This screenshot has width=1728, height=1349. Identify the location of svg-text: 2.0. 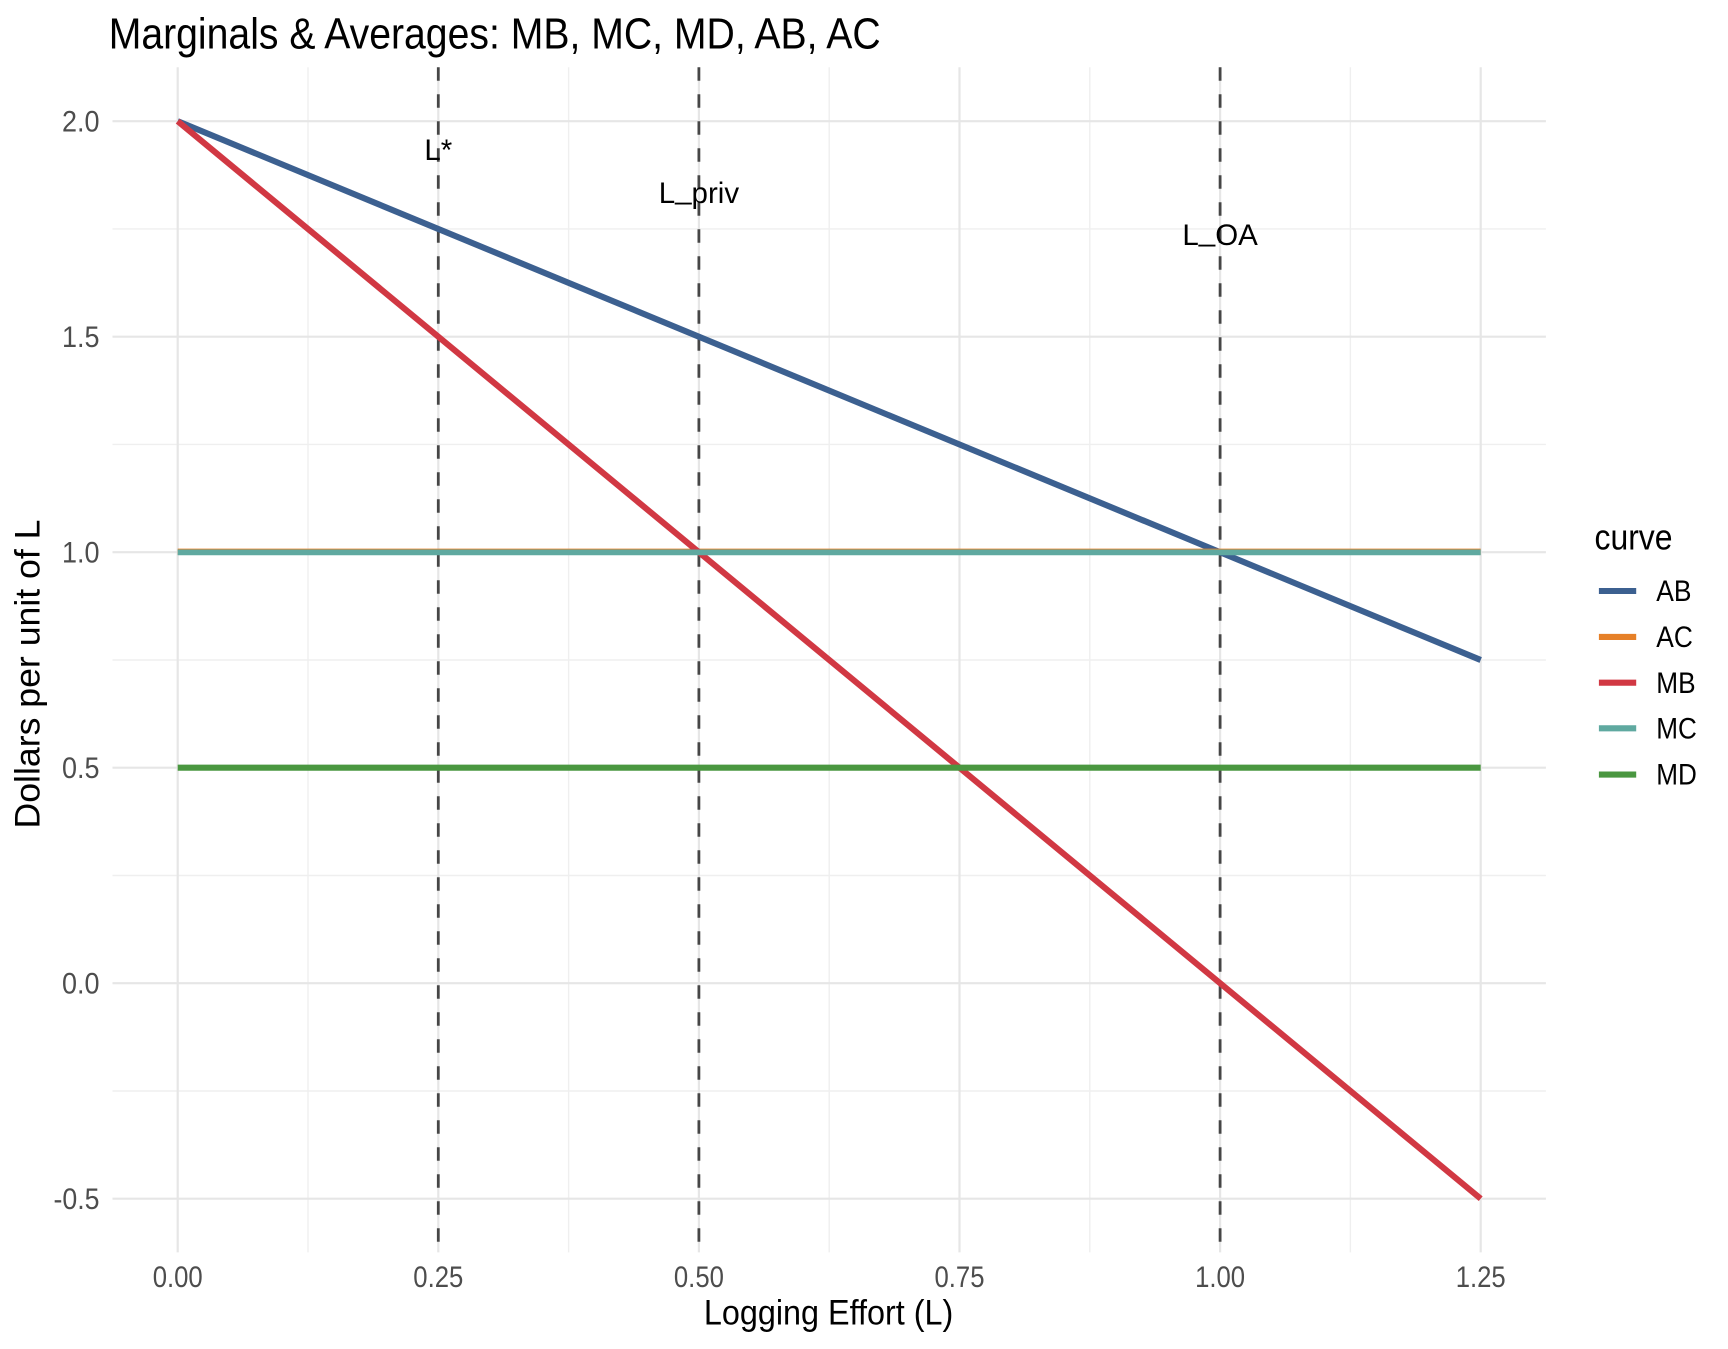
(81, 122).